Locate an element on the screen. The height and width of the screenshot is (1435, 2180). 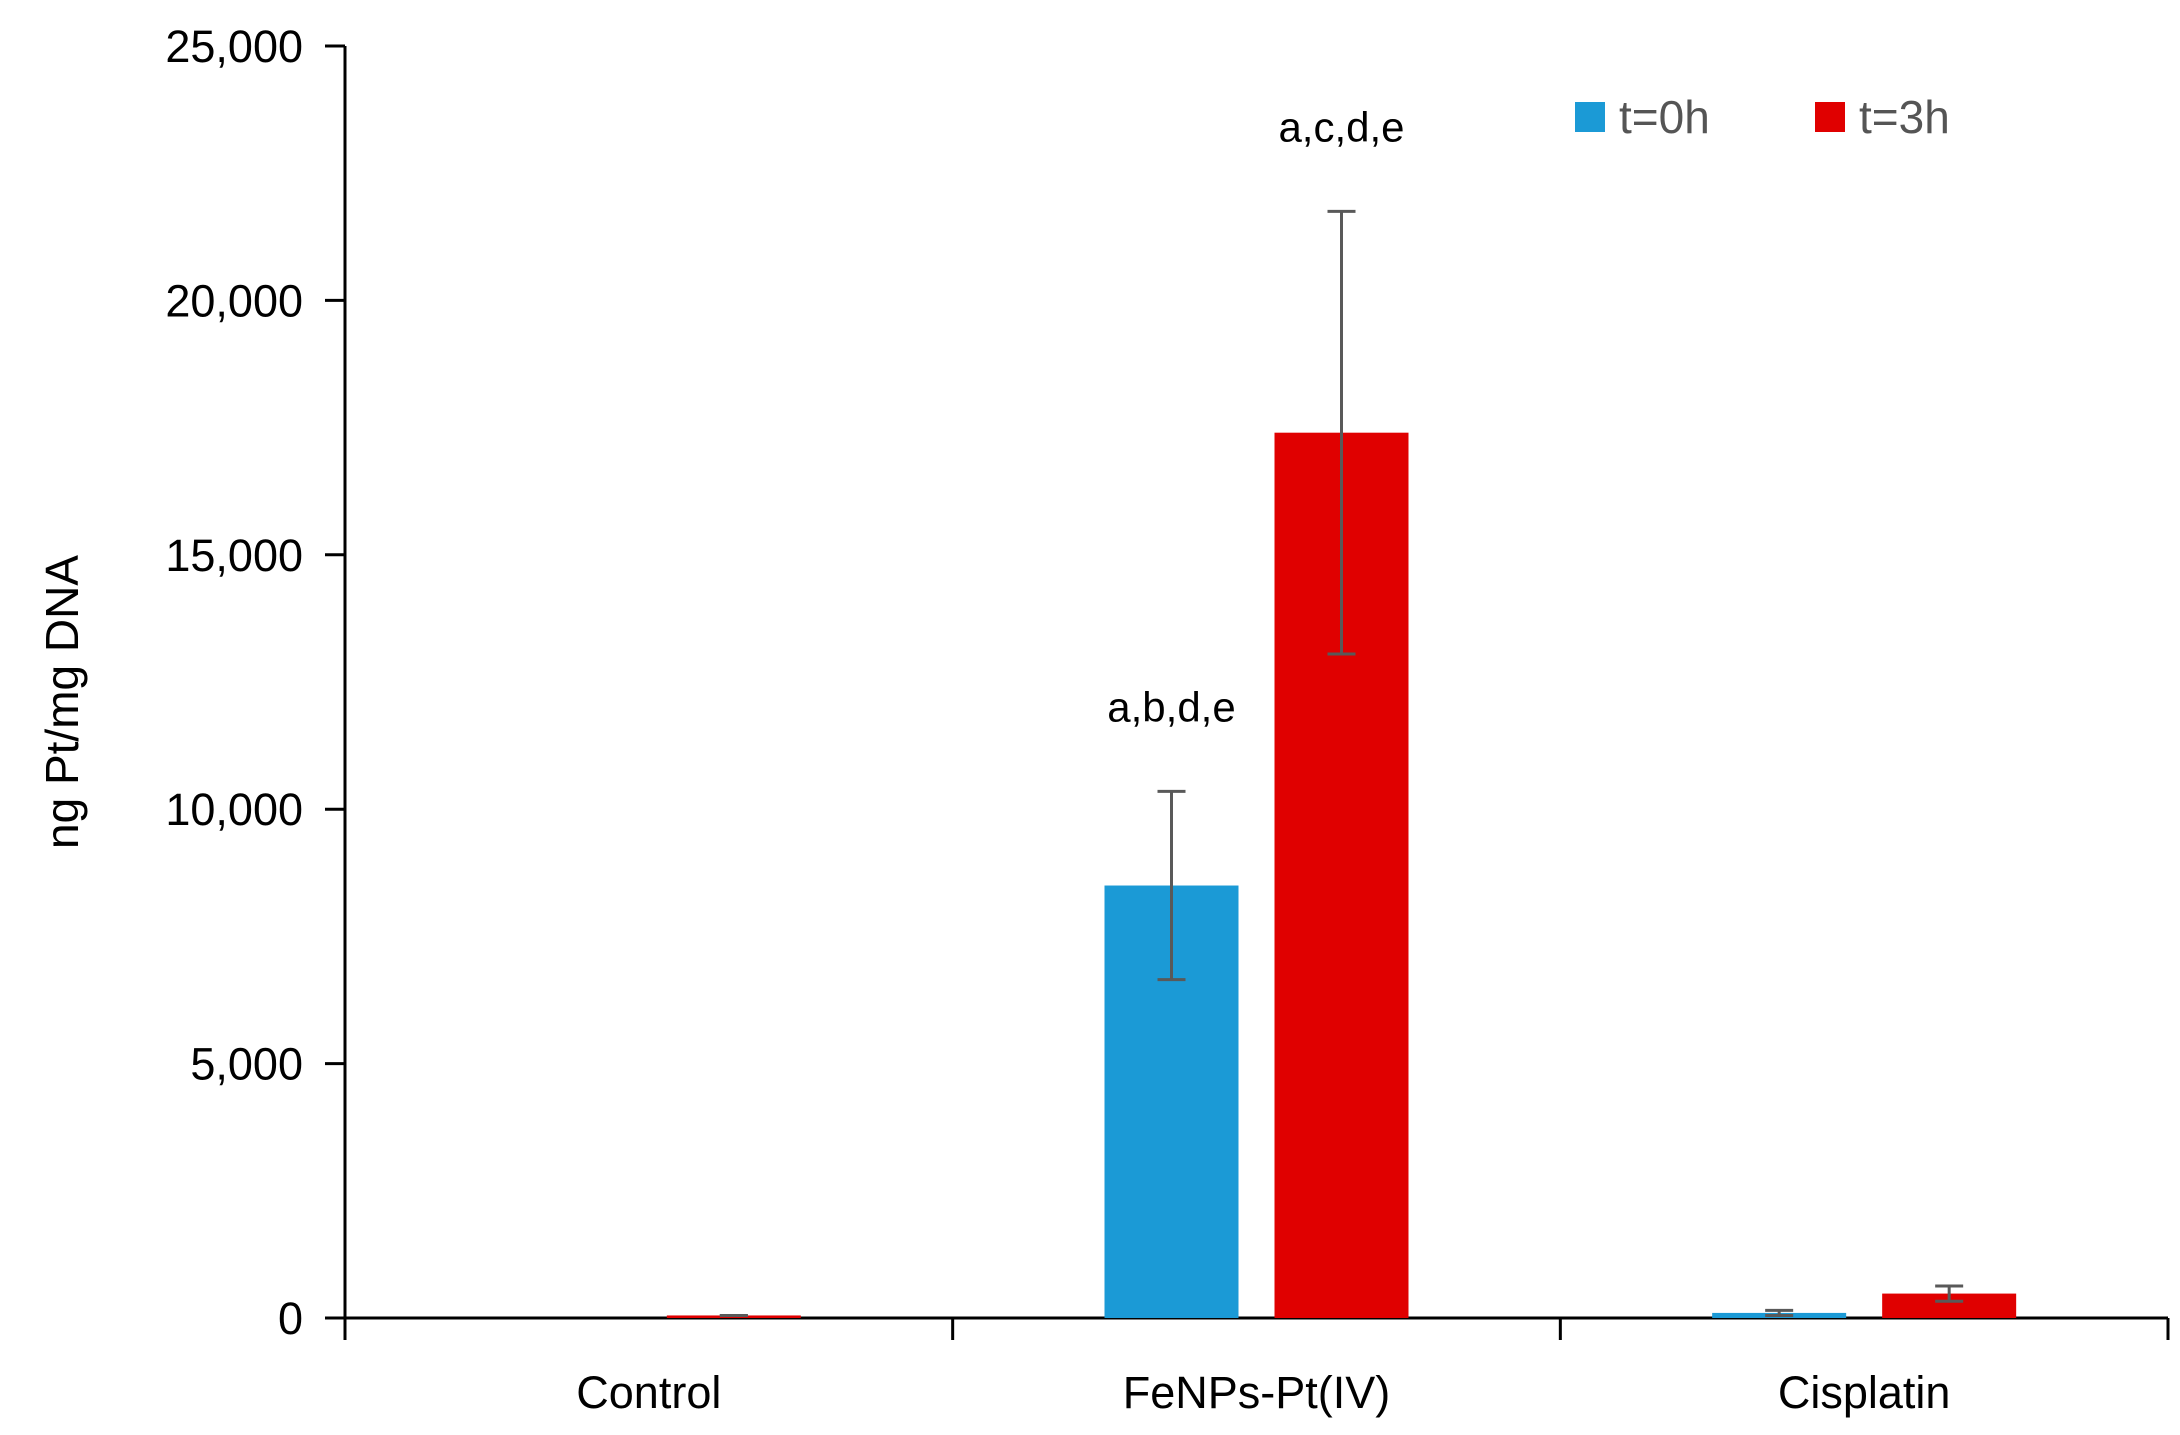
x-category-label: Cisplatin is located at coordinates (1864, 1392).